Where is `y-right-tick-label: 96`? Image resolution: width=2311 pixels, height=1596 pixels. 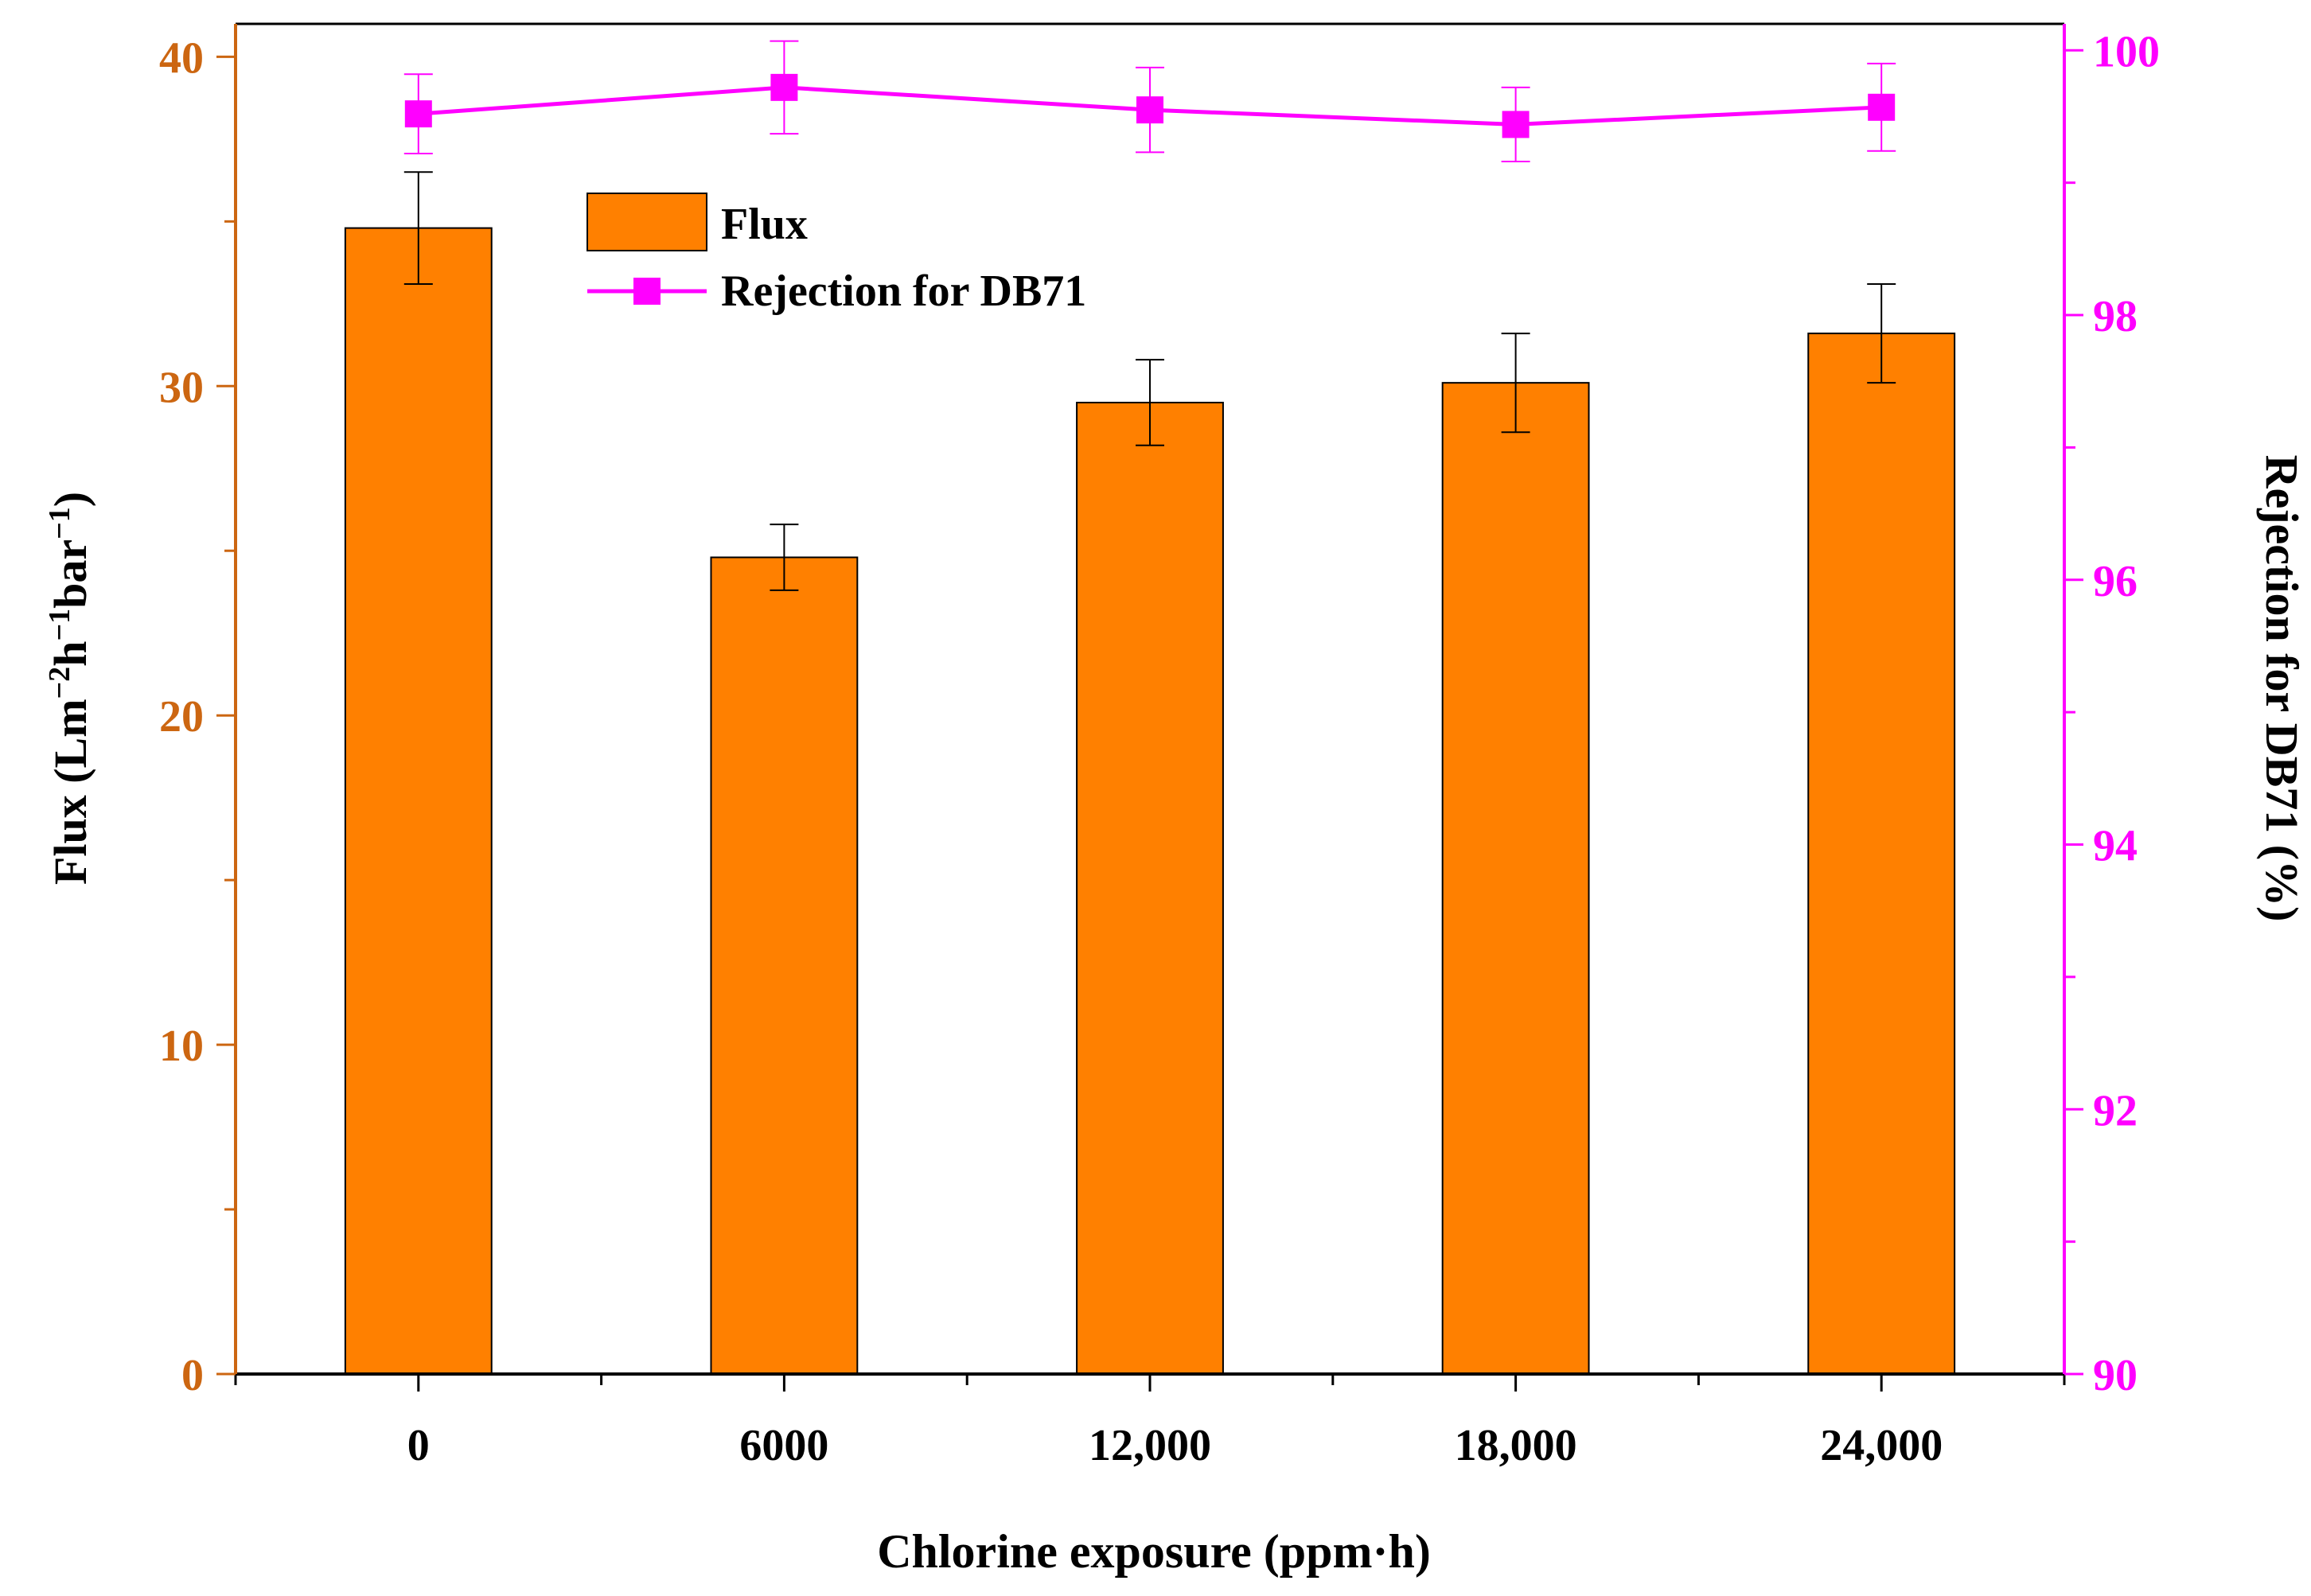
y-right-tick-label: 96 is located at coordinates (2115, 581).